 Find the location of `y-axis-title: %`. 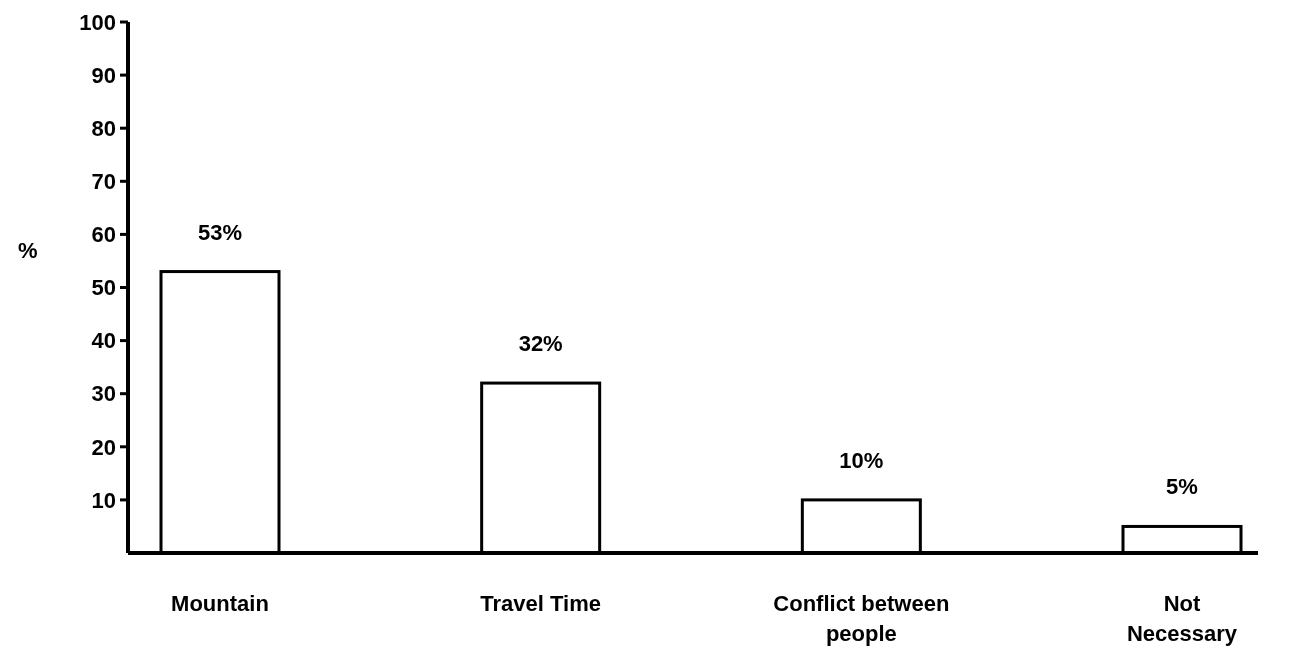

y-axis-title: % is located at coordinates (28, 250).